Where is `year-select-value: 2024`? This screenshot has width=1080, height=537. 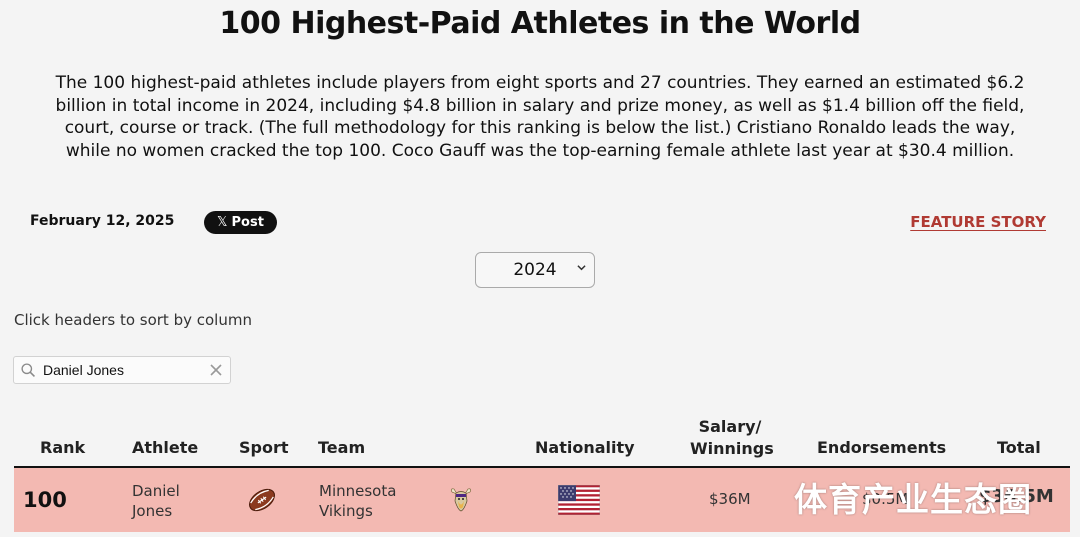 year-select-value: 2024 is located at coordinates (535, 270).